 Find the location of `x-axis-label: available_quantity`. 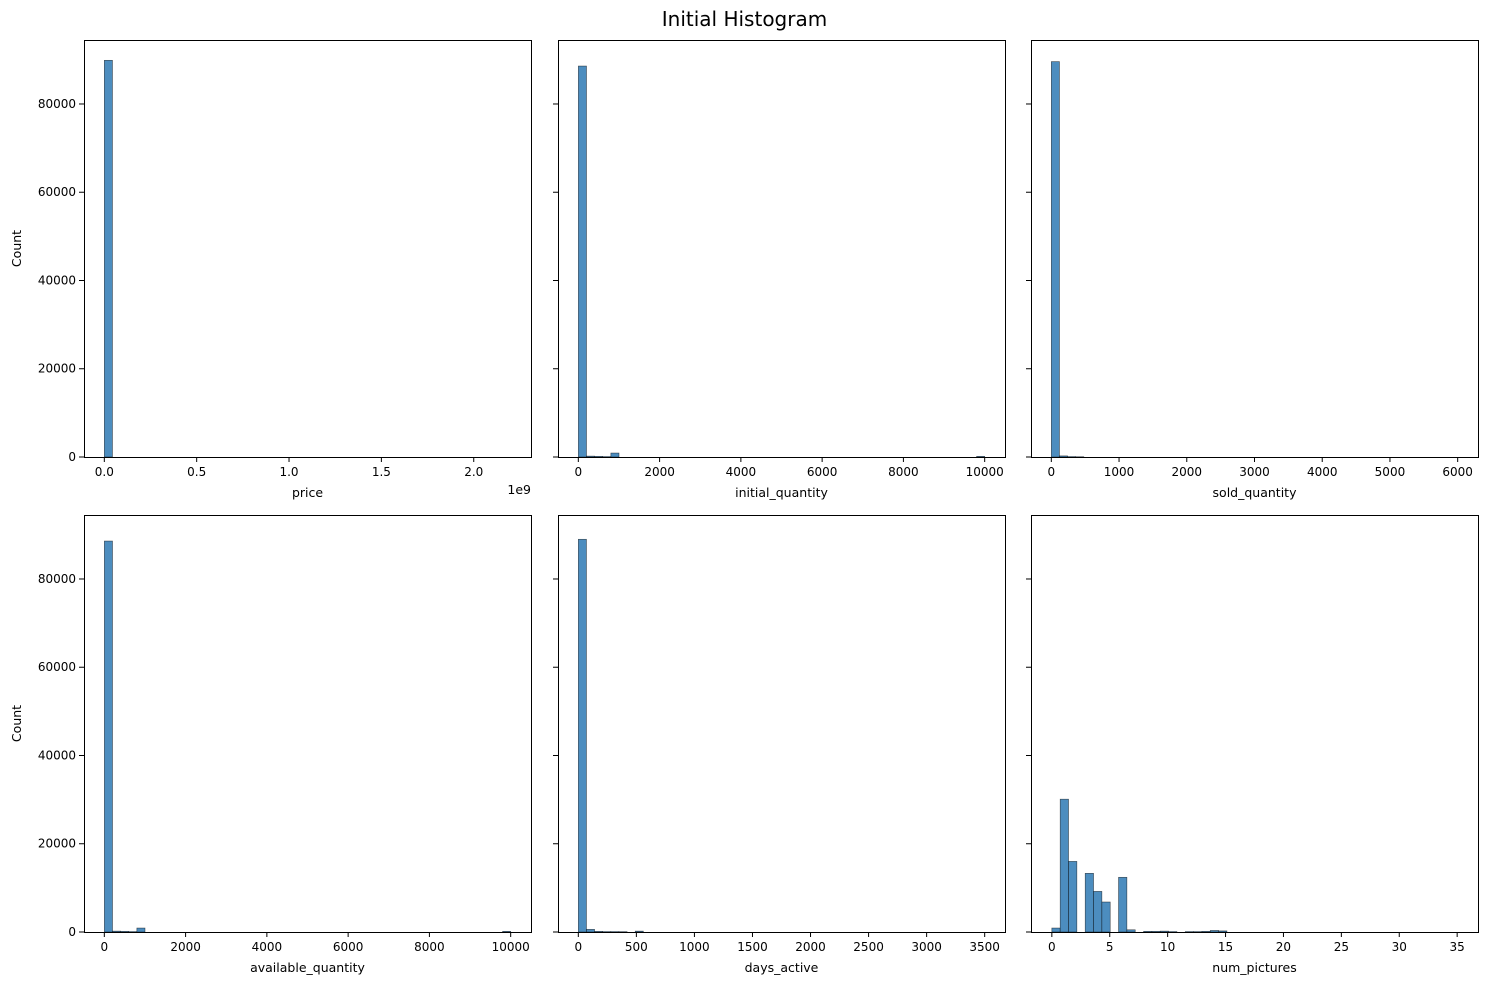

x-axis-label: available_quantity is located at coordinates (307, 967).